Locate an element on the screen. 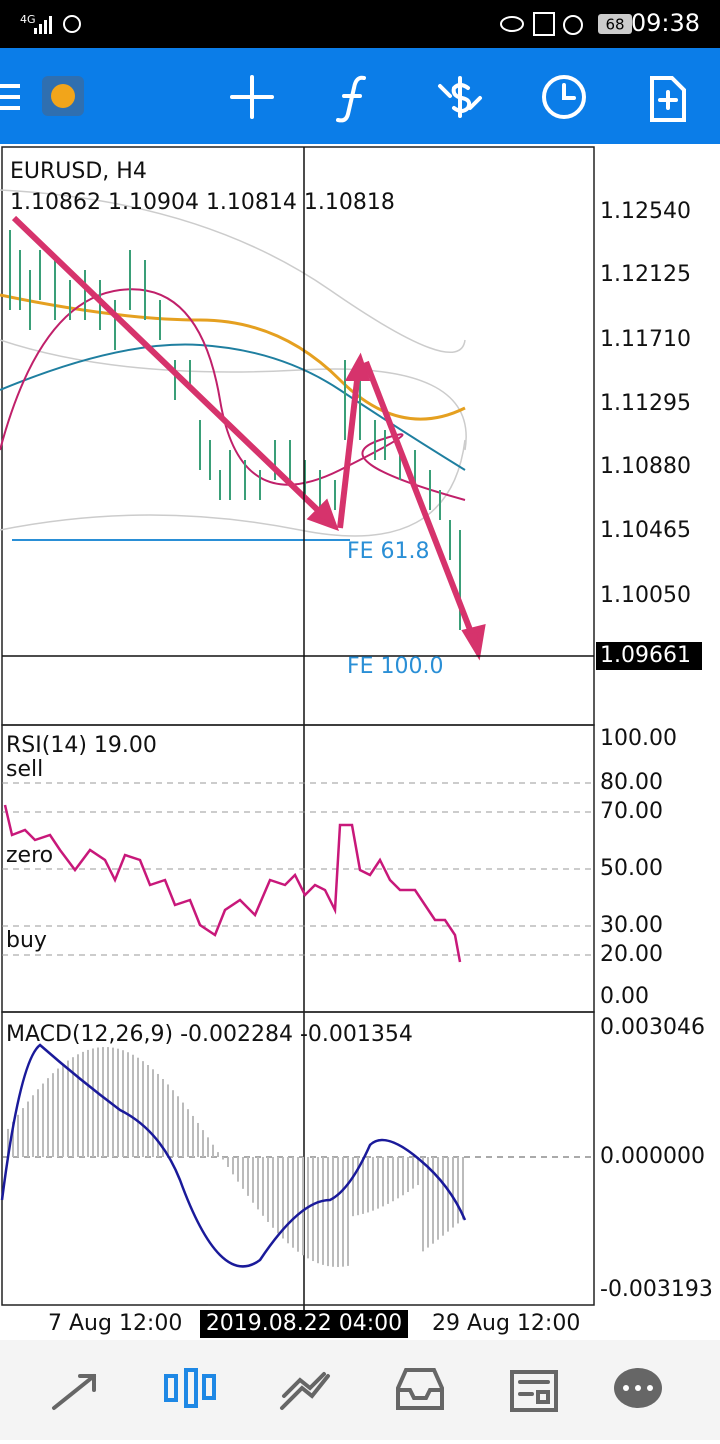  axis-label: 1.10880 is located at coordinates (645, 466).